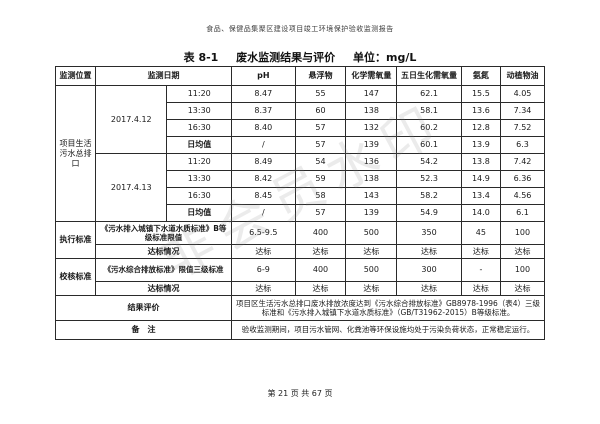 The image size is (600, 424). Describe the element at coordinates (75, 153) in the screenshot. I see `location-cell: 项目生活污水总排口` at that location.